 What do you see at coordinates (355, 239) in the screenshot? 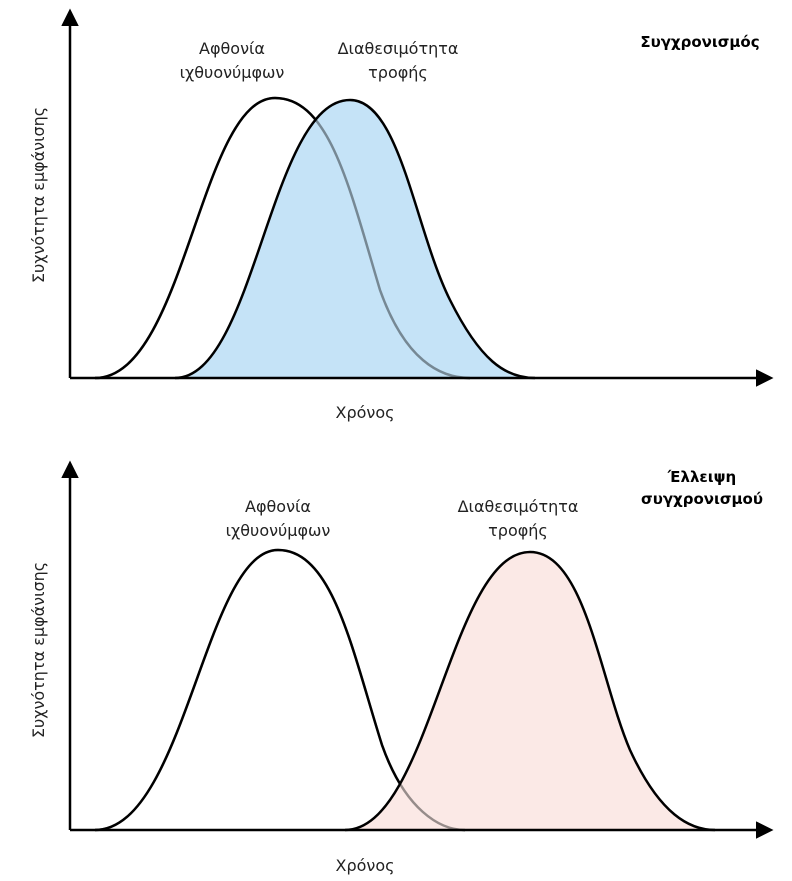
I see `food-curve` at bounding box center [355, 239].